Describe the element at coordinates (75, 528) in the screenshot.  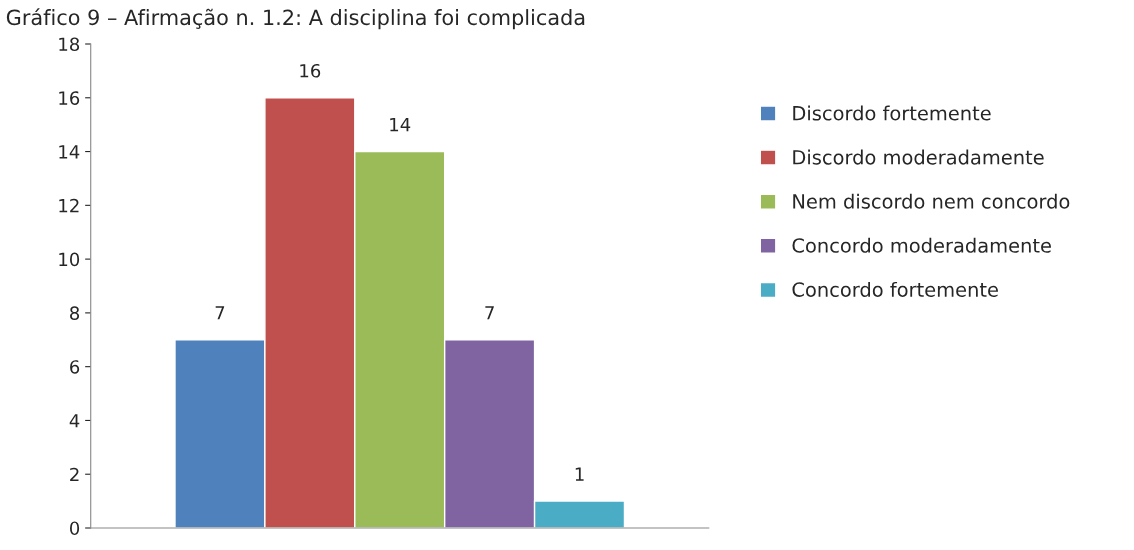
I see `y-tick-label: 0` at that location.